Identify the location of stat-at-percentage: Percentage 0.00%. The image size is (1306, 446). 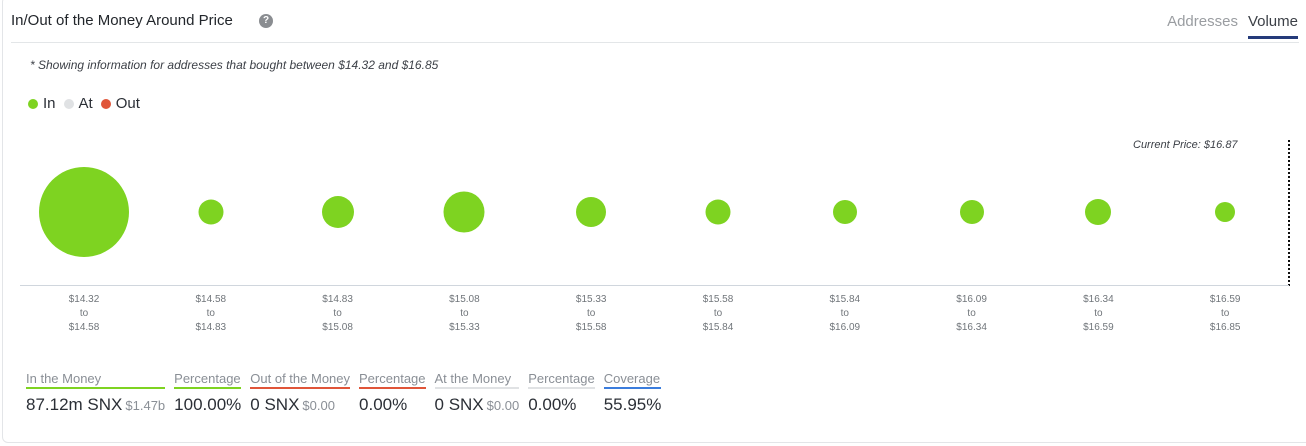
(561, 393).